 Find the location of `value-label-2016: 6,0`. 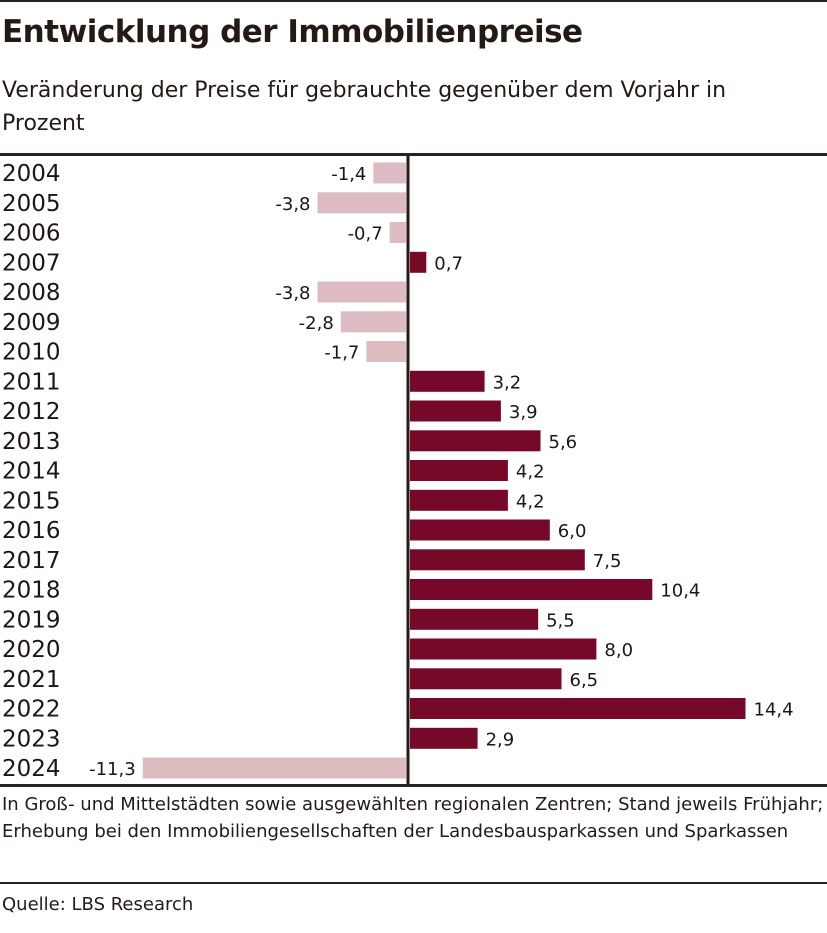

value-label-2016: 6,0 is located at coordinates (572, 531).